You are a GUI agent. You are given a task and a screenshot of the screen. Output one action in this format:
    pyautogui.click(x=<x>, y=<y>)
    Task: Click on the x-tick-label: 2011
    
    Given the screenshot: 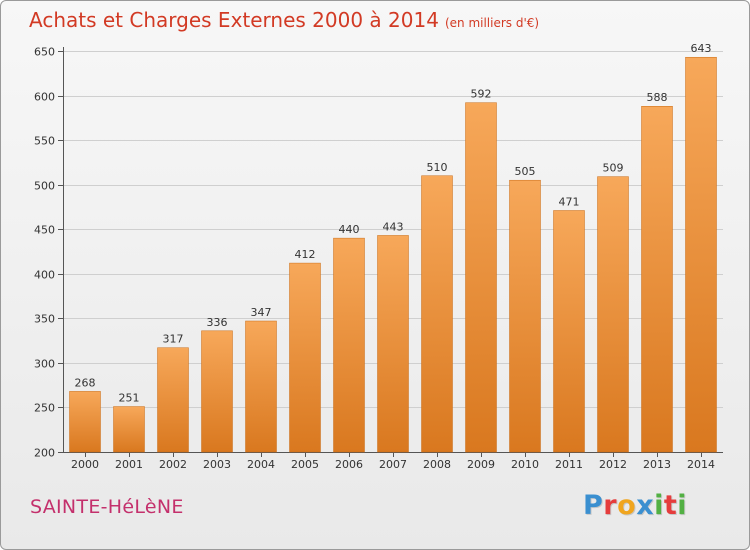 What is the action you would take?
    pyautogui.click(x=569, y=464)
    